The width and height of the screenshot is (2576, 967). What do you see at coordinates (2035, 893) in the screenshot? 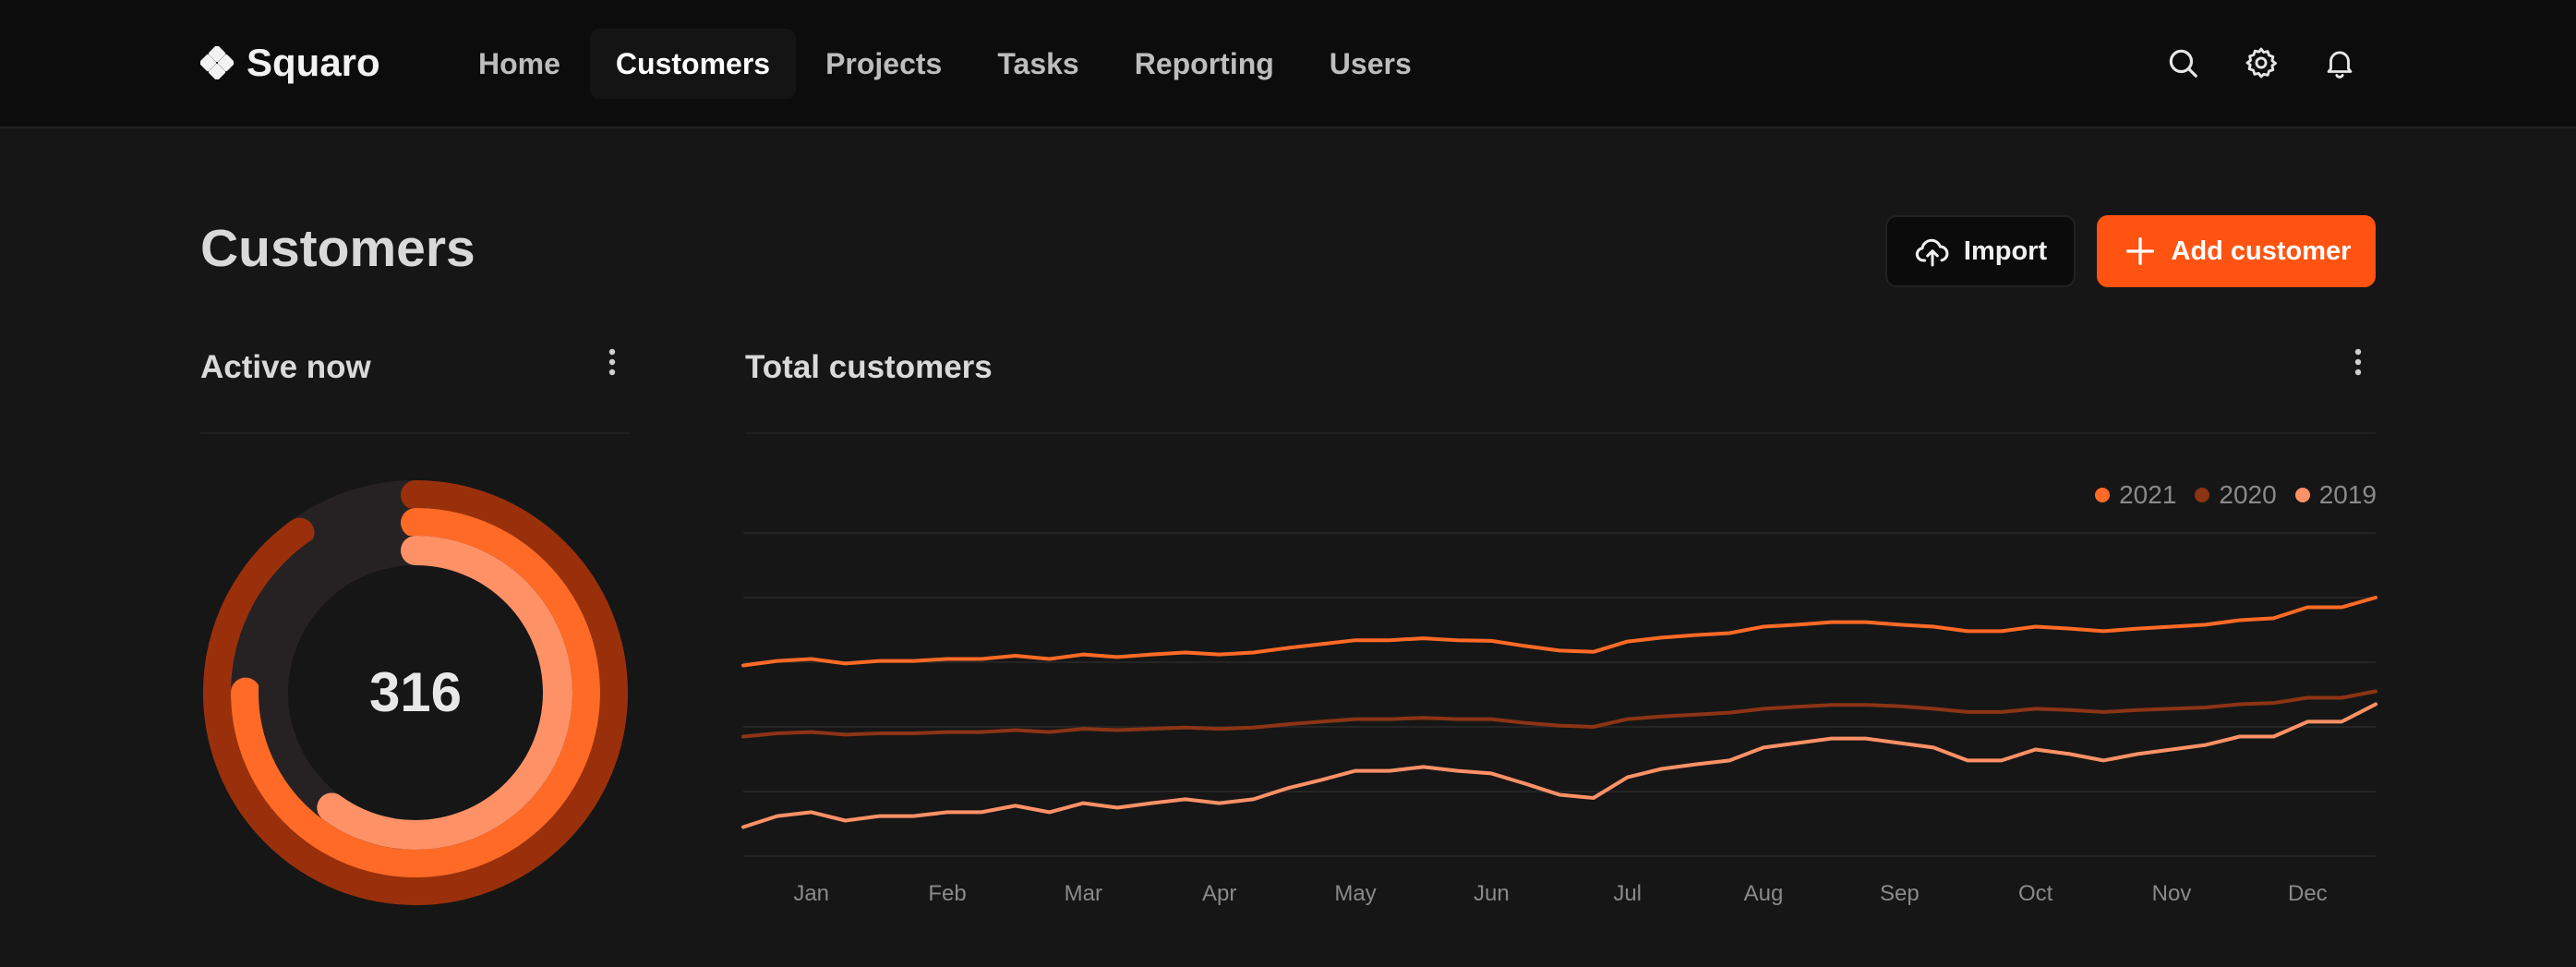
I see `x-axis-tick-label: Oct` at bounding box center [2035, 893].